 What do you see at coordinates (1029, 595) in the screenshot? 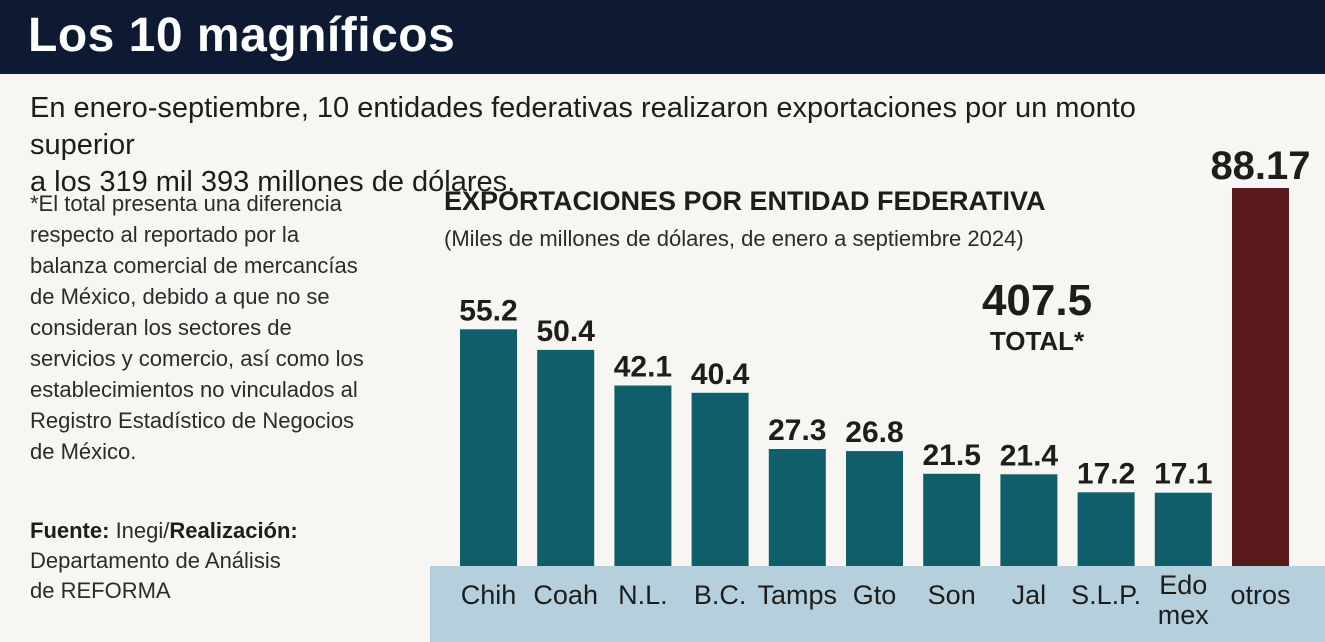
I see `category-label: Jal` at bounding box center [1029, 595].